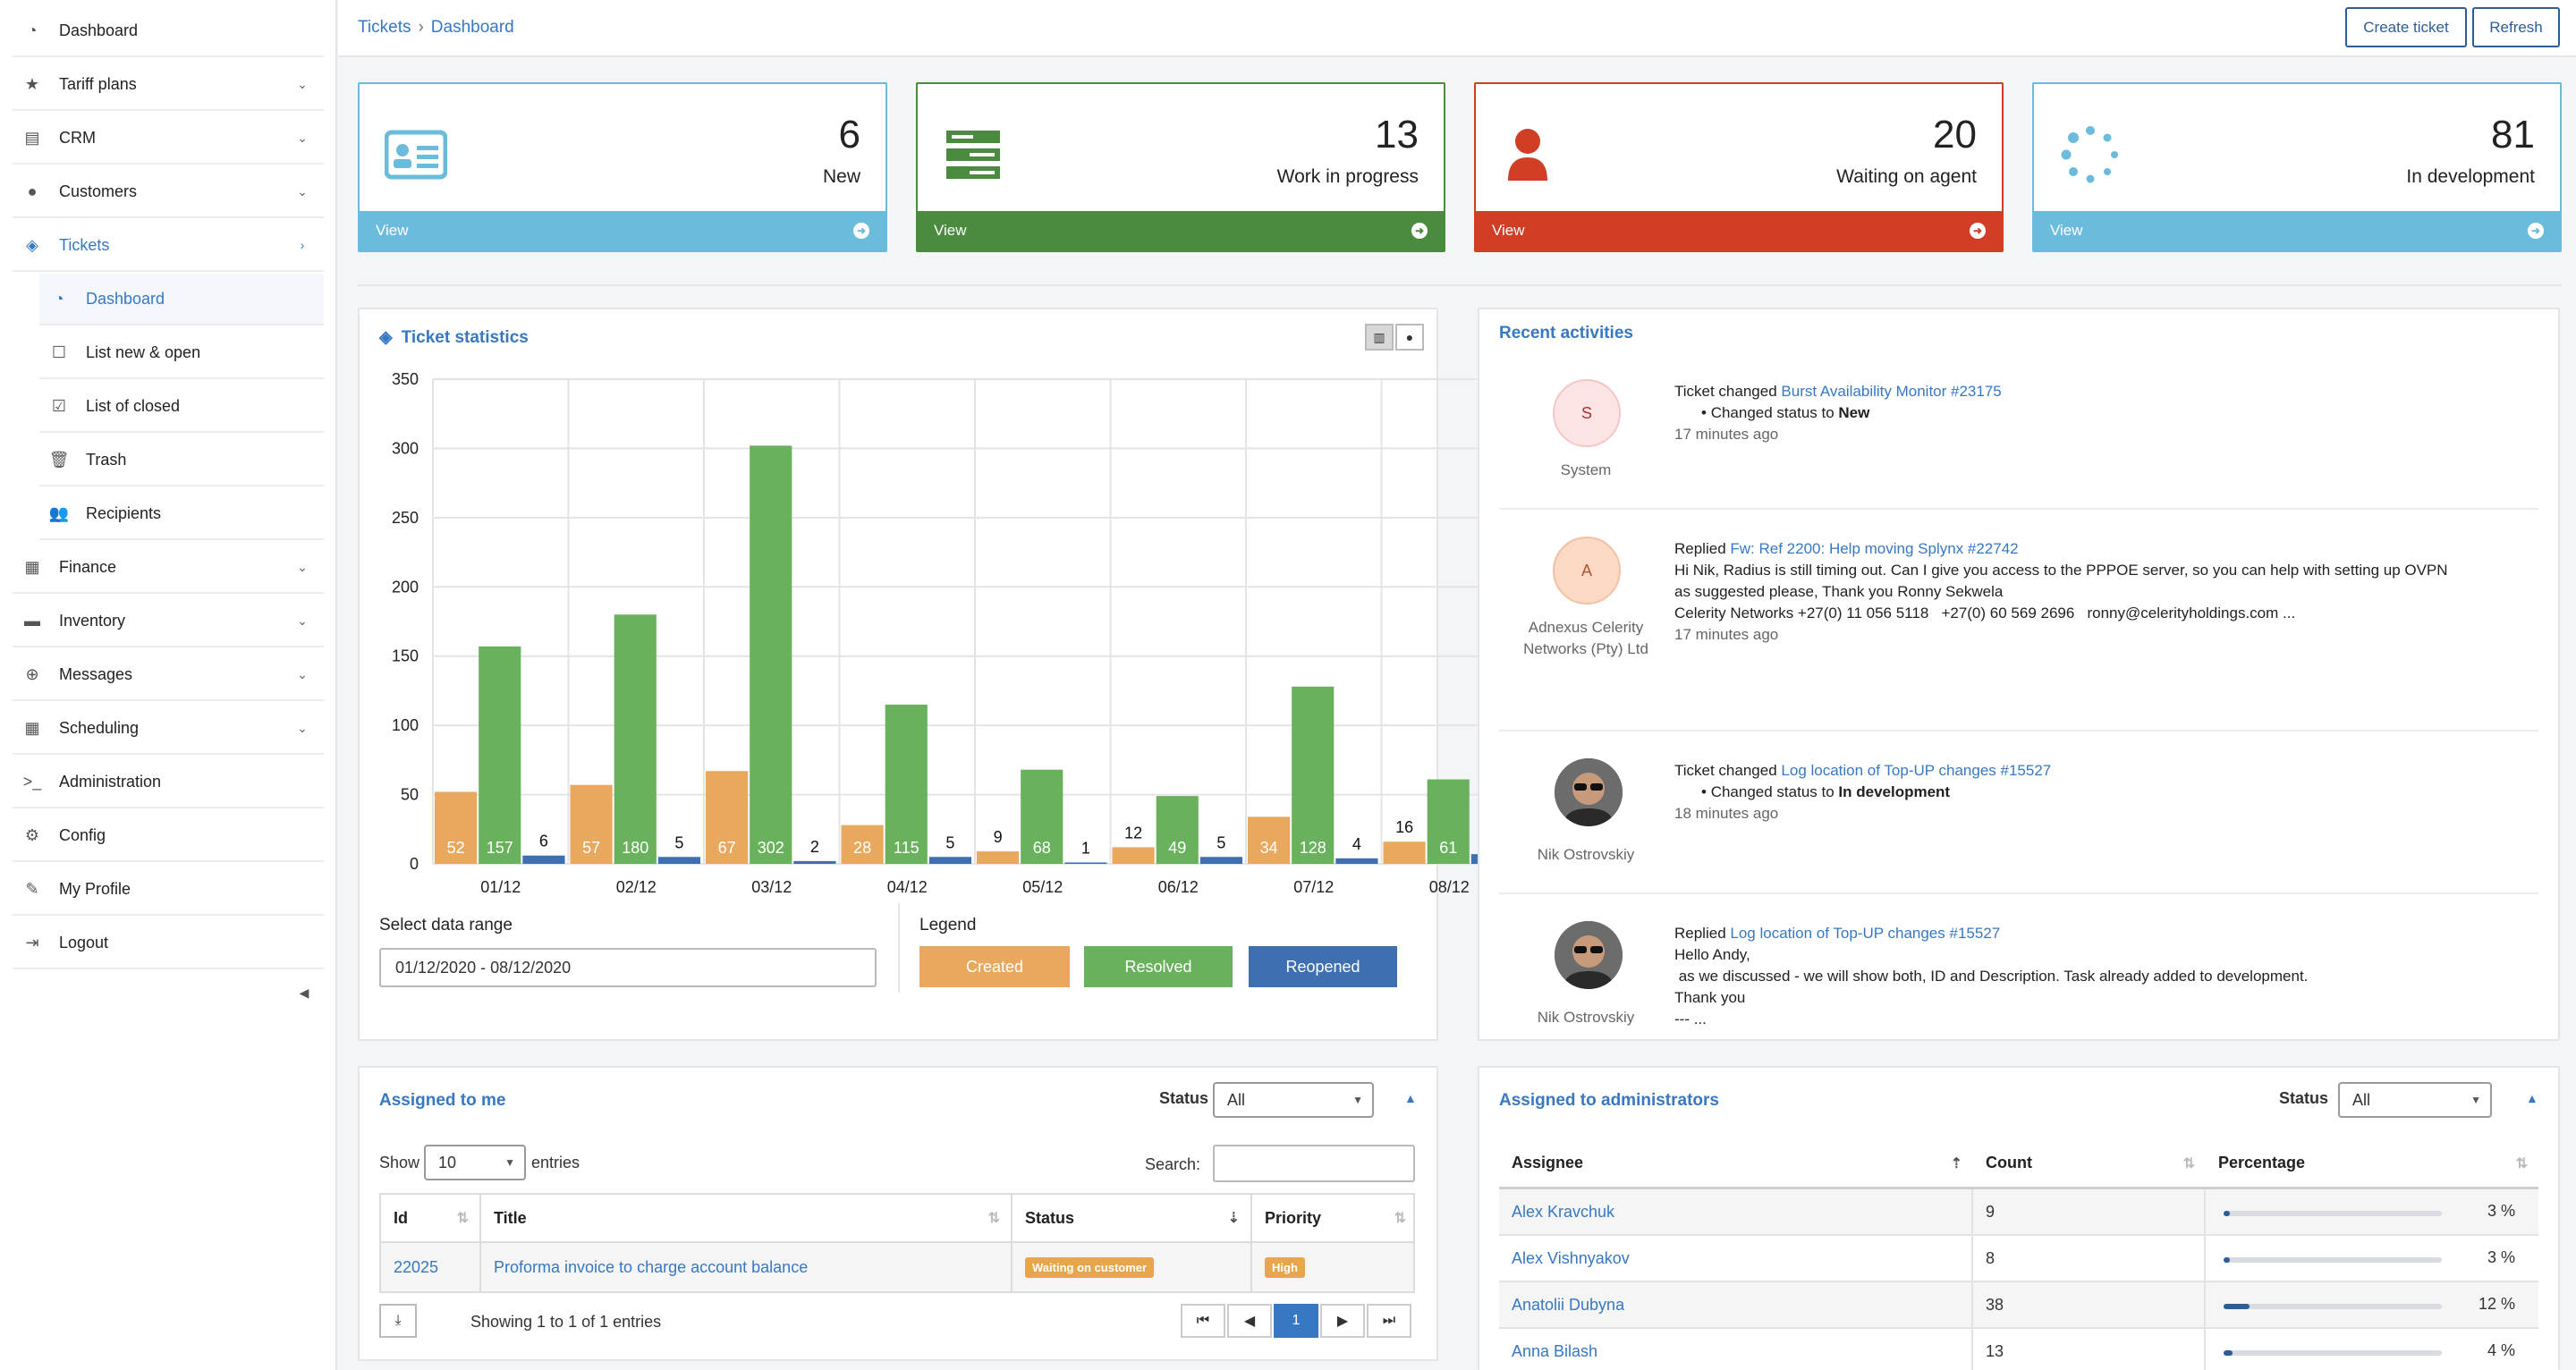  Describe the element at coordinates (168, 675) in the screenshot. I see `sidebar-item-messages: ⊕ Messages ⌄` at that location.